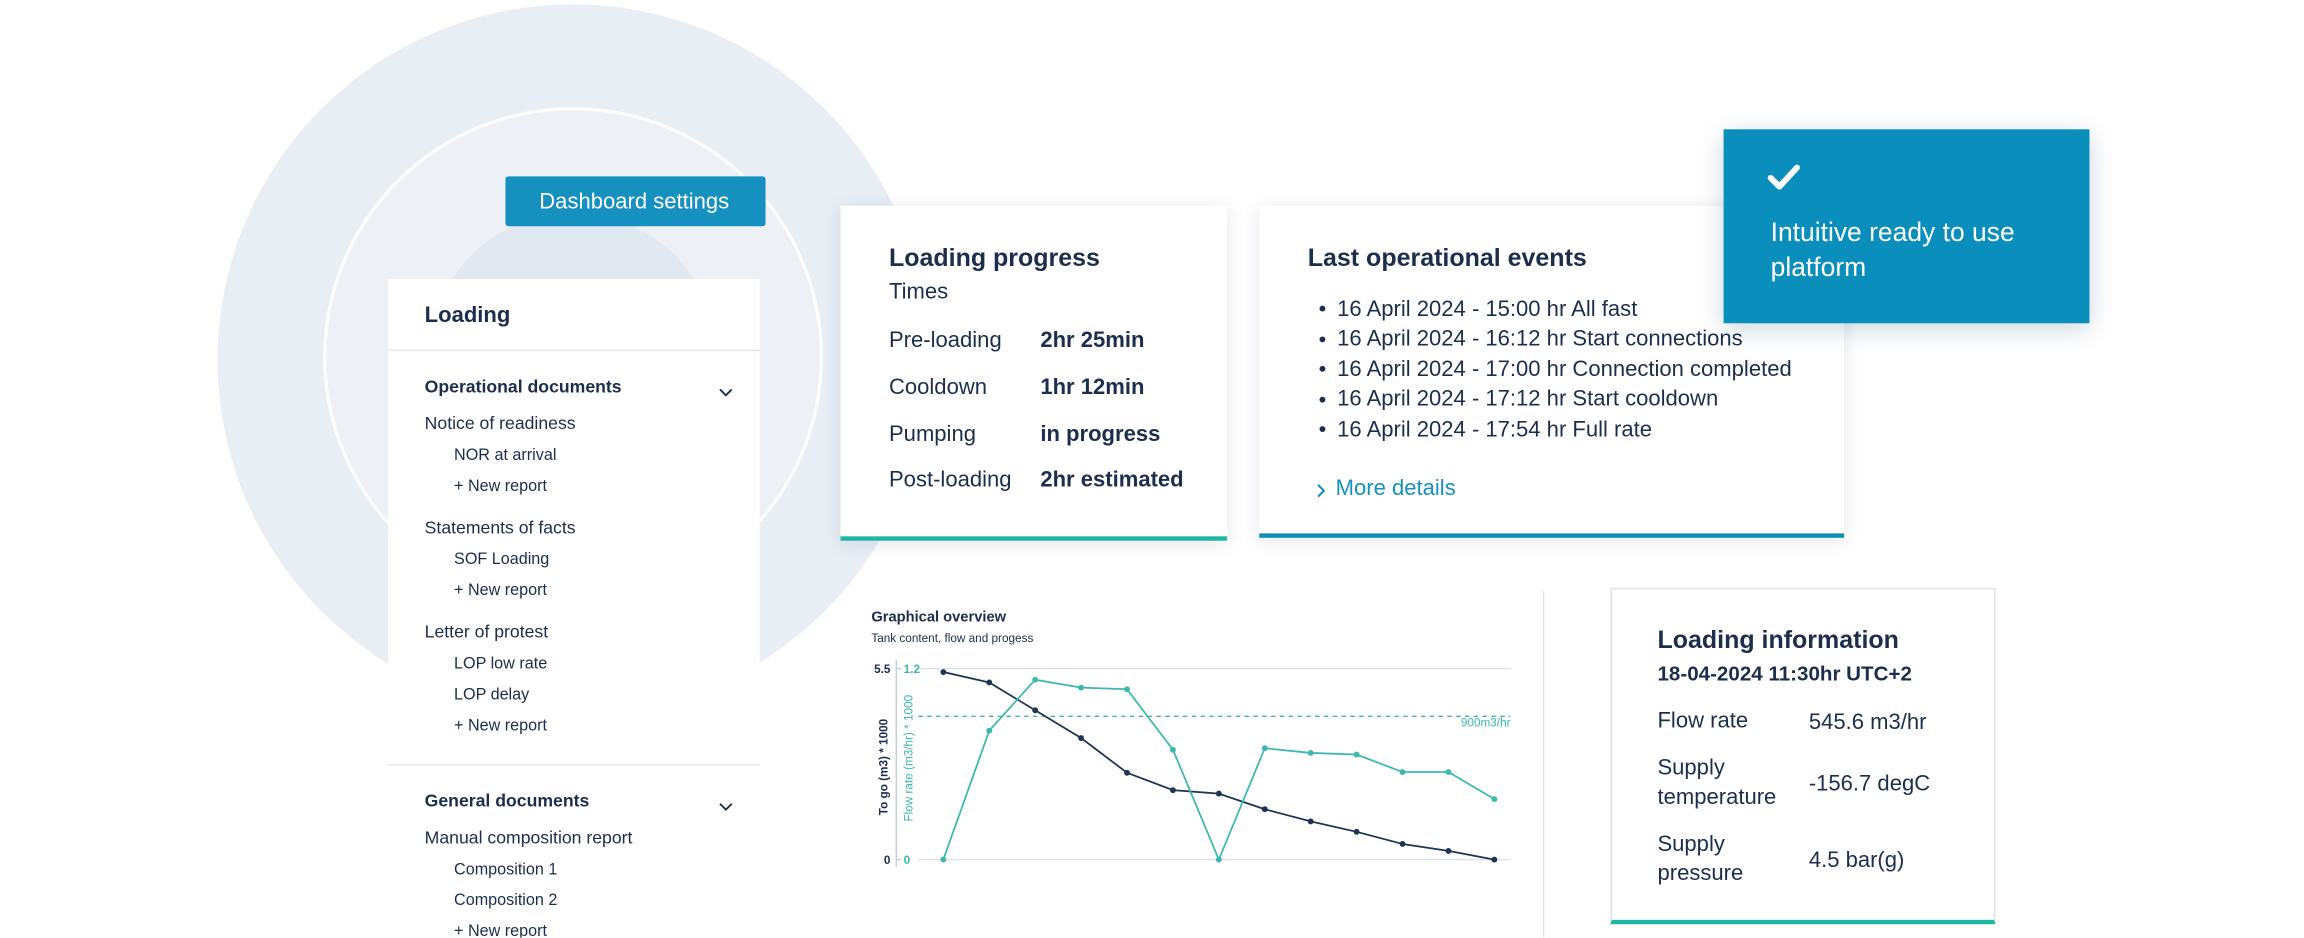 The height and width of the screenshot is (938, 2304). I want to click on row-label: Pumping, so click(932, 433).